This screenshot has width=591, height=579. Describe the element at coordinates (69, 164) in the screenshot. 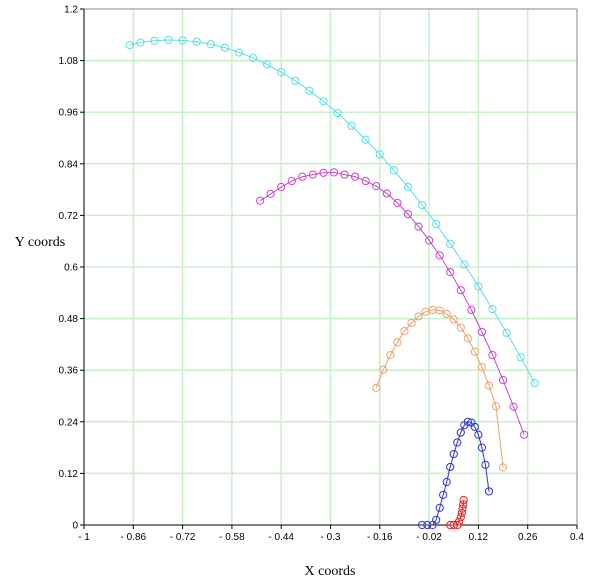

I see `y-tick-label: 0.84` at that location.